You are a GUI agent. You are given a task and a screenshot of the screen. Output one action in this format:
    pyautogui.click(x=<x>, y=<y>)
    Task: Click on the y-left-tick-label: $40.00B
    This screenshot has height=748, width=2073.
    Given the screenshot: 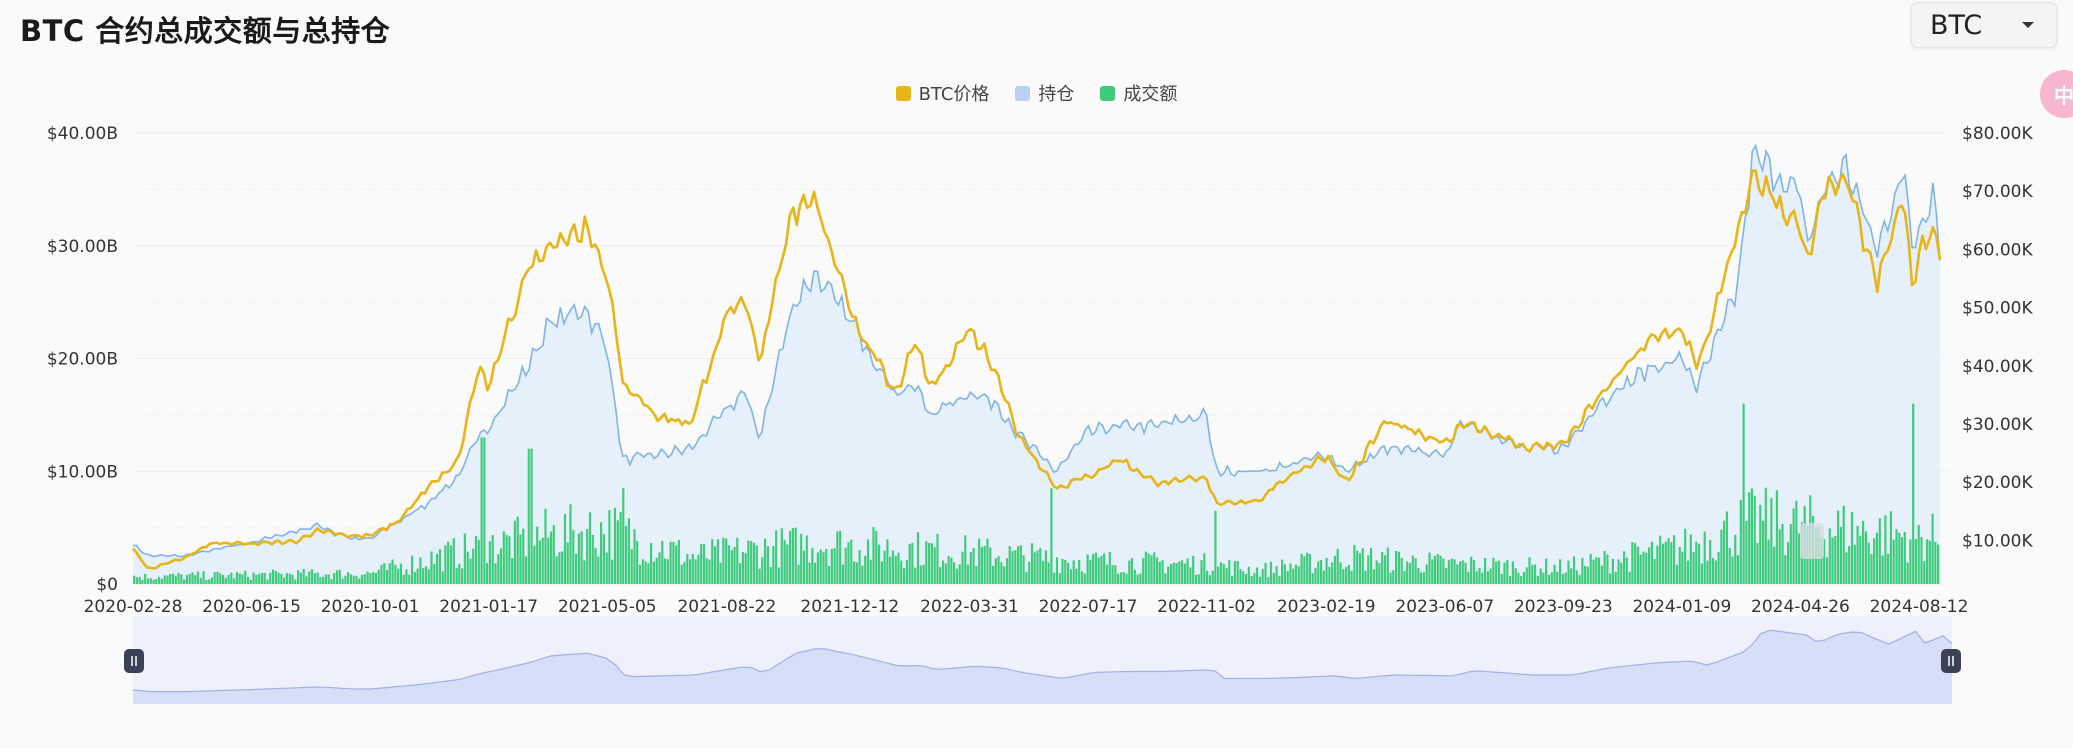 What is the action you would take?
    pyautogui.click(x=82, y=134)
    